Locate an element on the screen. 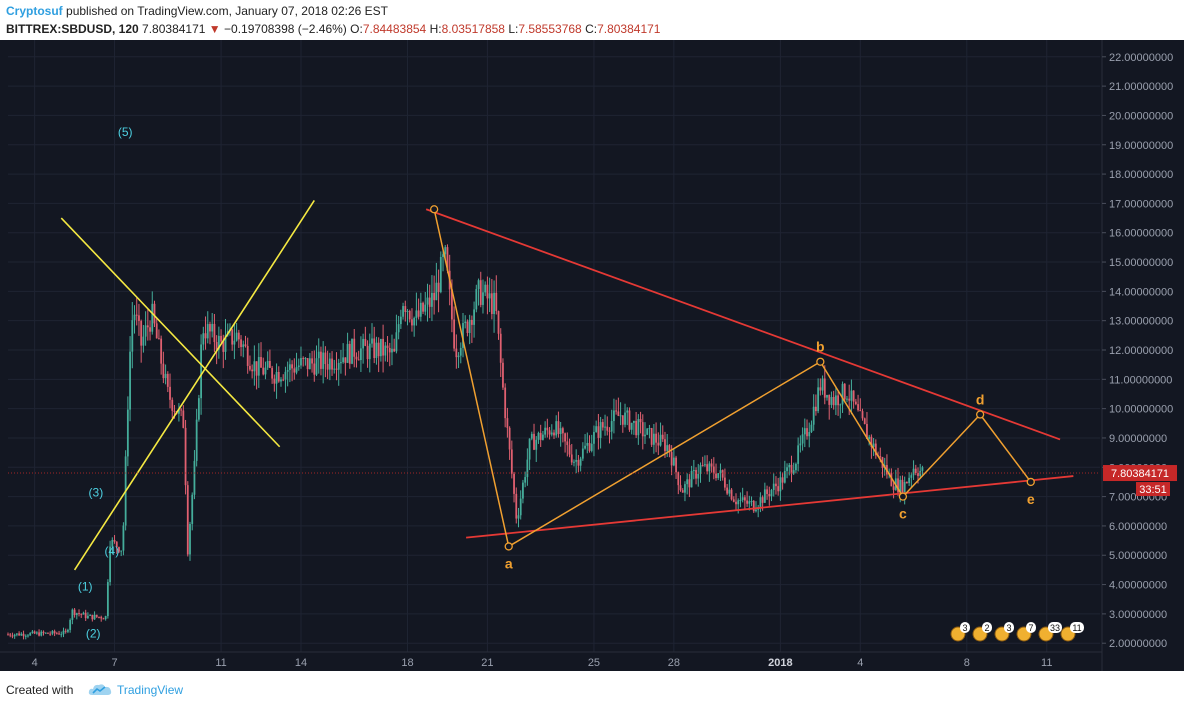 This screenshot has height=708, width=1184. event-count-label: 2 is located at coordinates (986, 628).